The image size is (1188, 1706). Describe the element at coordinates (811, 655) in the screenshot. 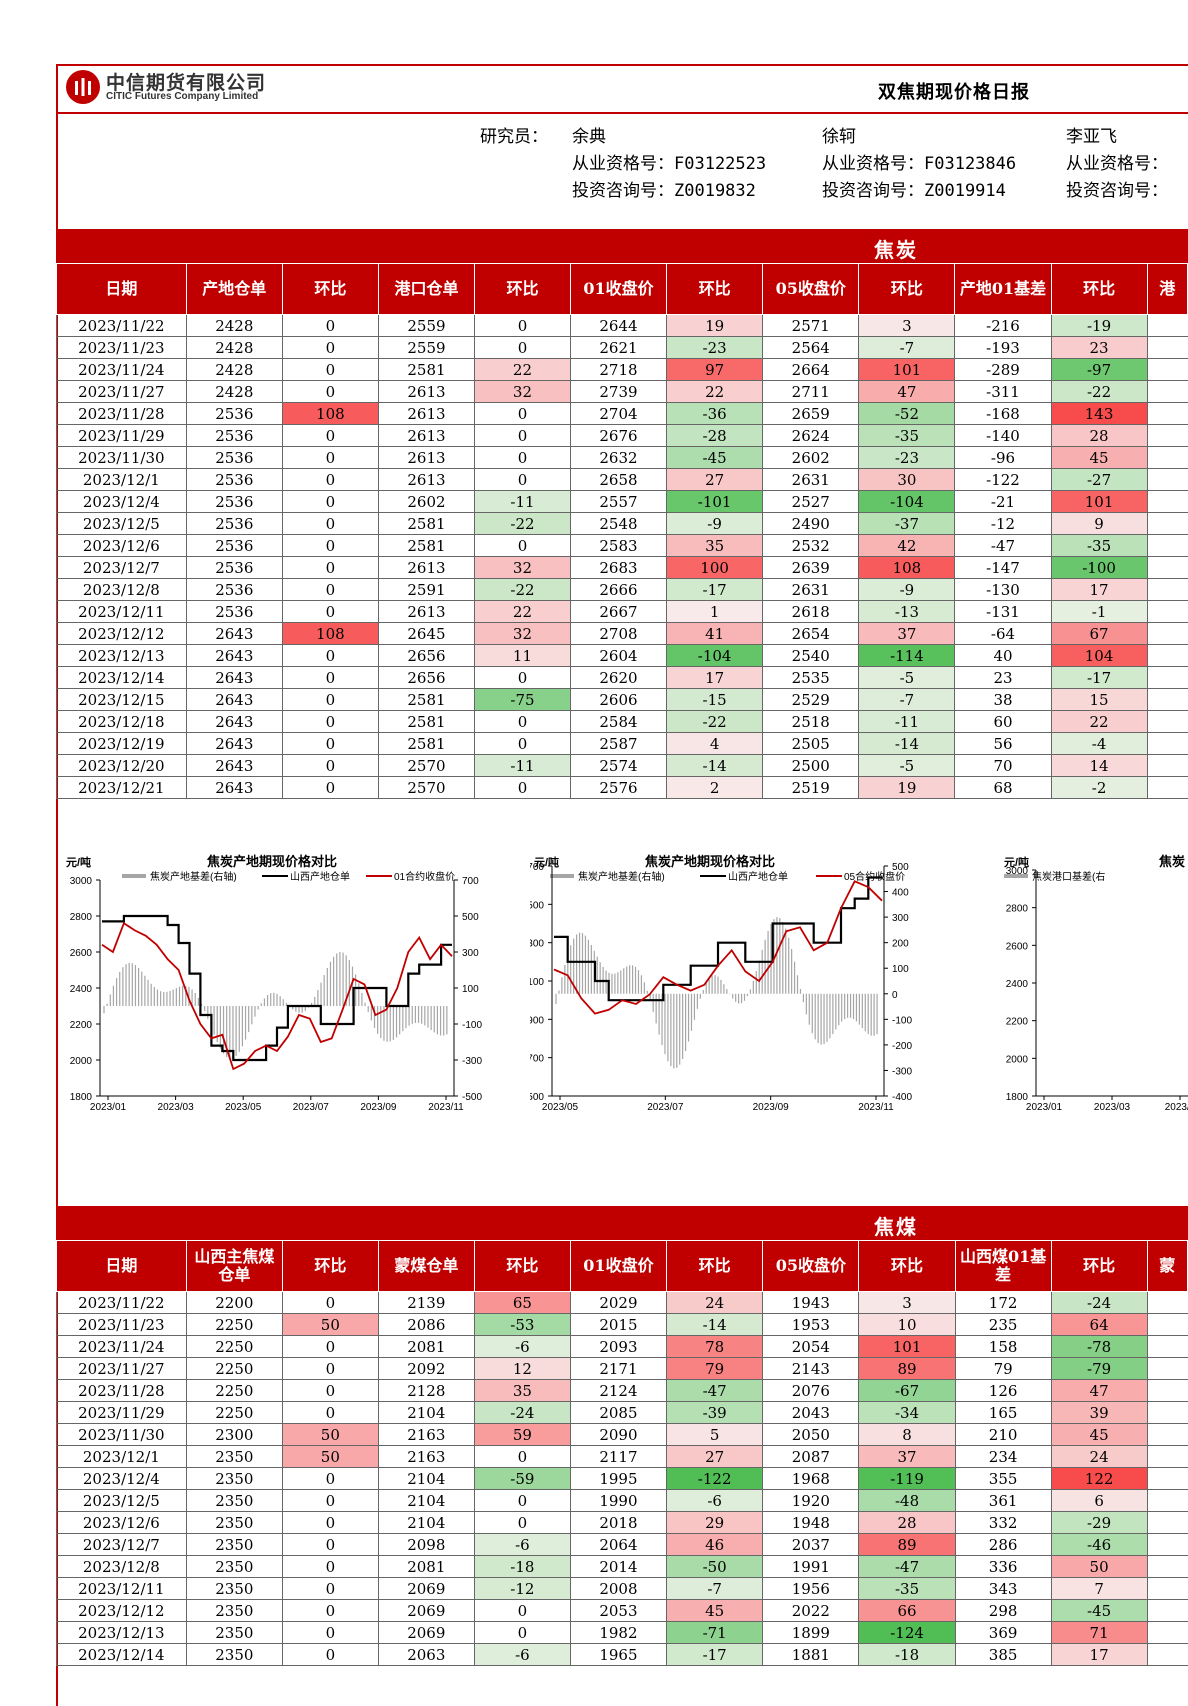

I see `coke-table-cell: 2540` at that location.